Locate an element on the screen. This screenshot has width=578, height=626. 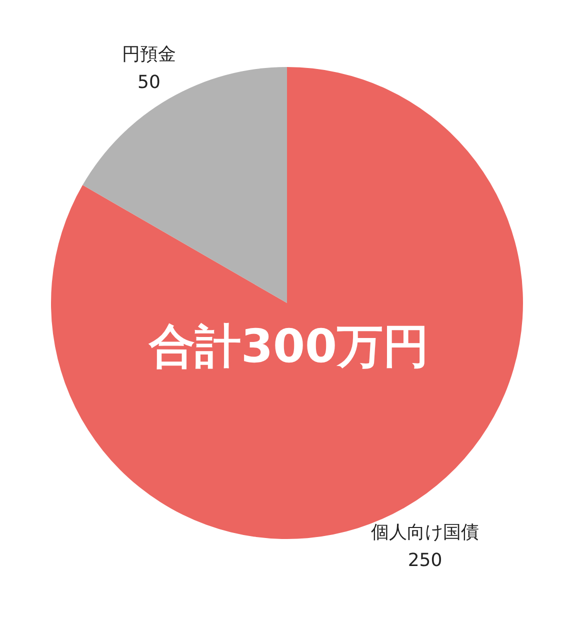
pie-slice is located at coordinates (184, 185).